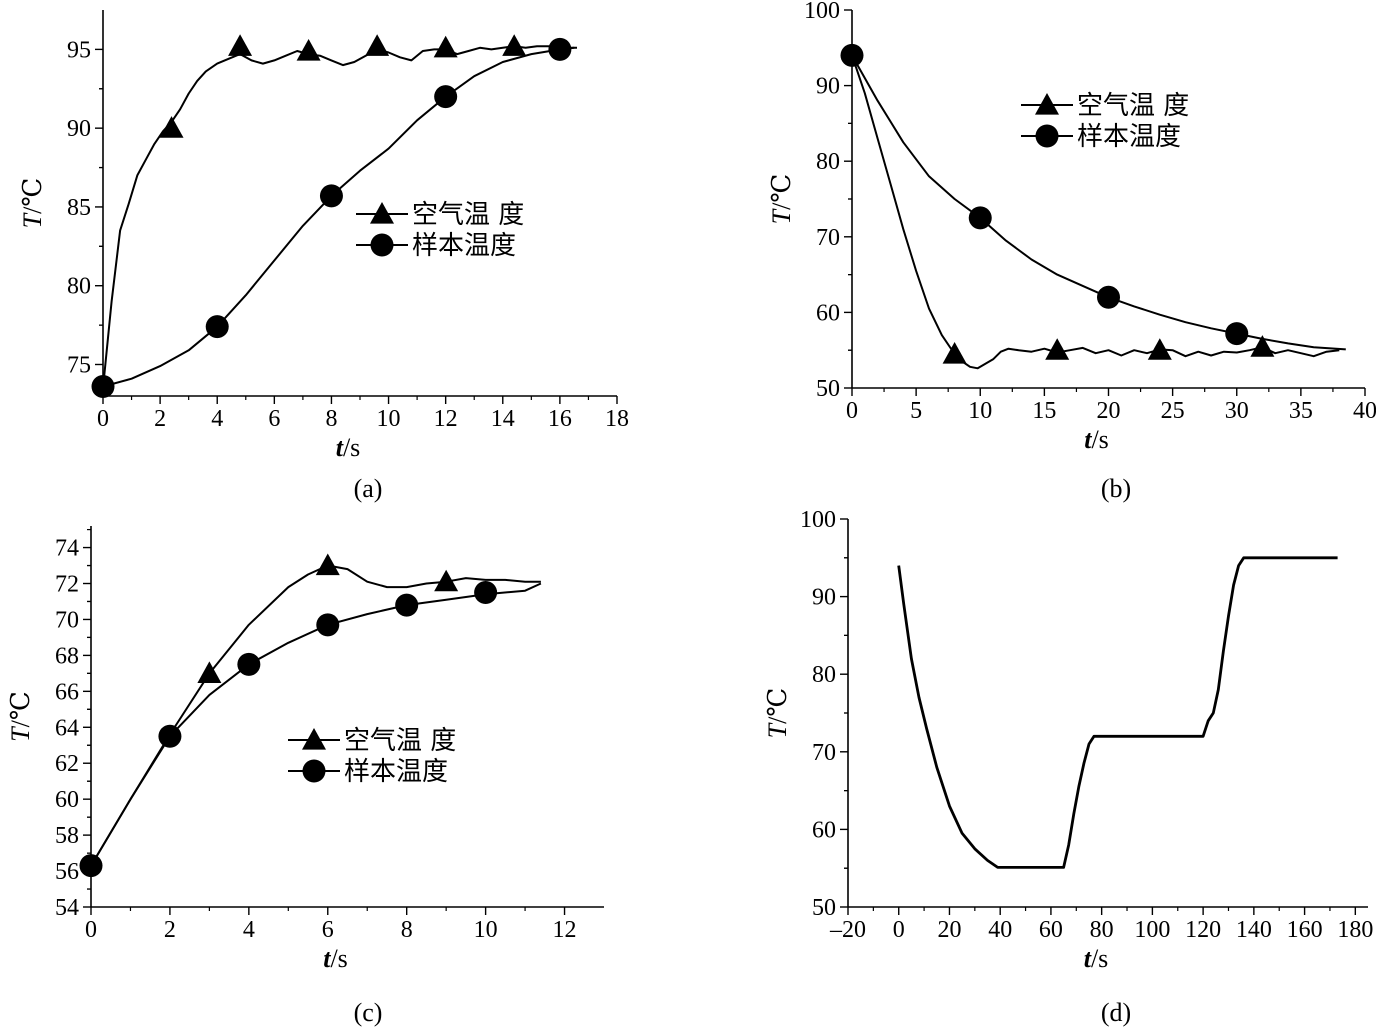  I want to click on panel-d-x-tick-label: 0, so click(899, 930).